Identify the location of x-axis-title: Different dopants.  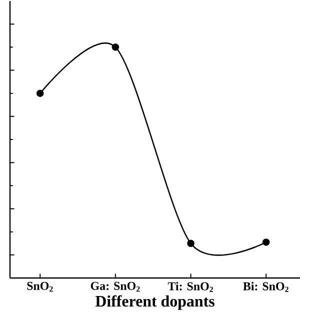
(154, 302).